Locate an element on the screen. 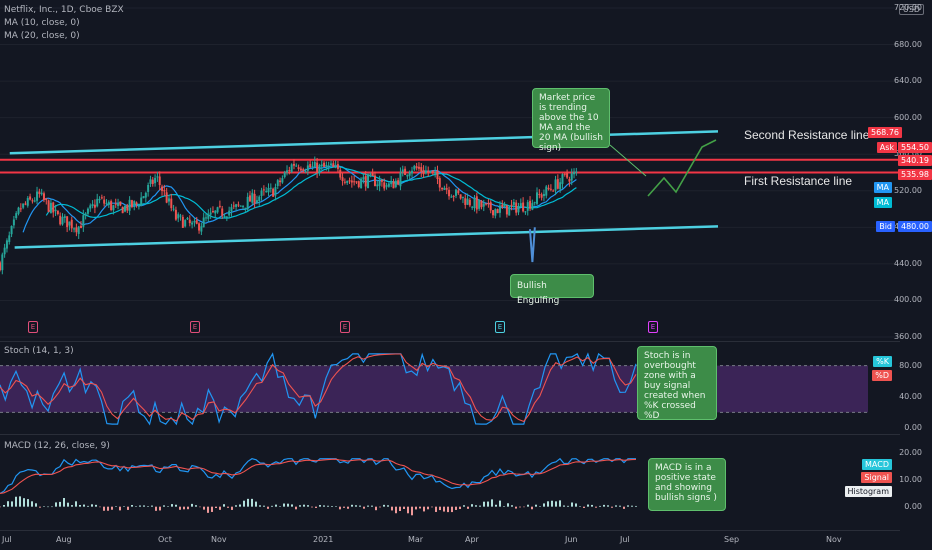  stoch-k-line is located at coordinates (318, 389).